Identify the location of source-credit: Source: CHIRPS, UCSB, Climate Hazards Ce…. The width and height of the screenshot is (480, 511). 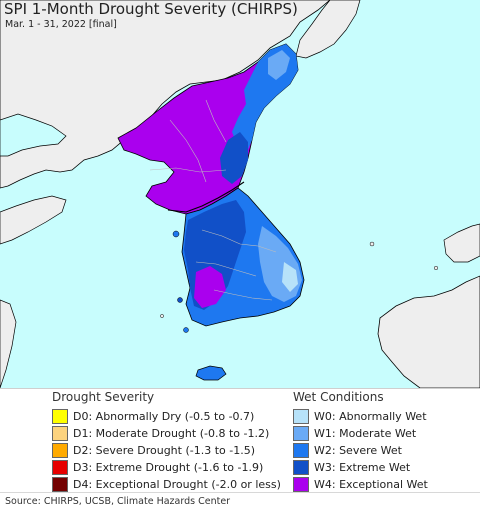
(118, 501).